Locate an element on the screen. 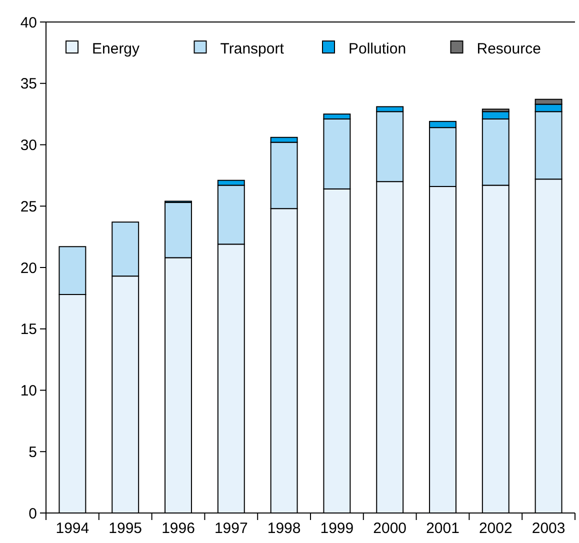  y-tick-label: 35 is located at coordinates (28, 84).